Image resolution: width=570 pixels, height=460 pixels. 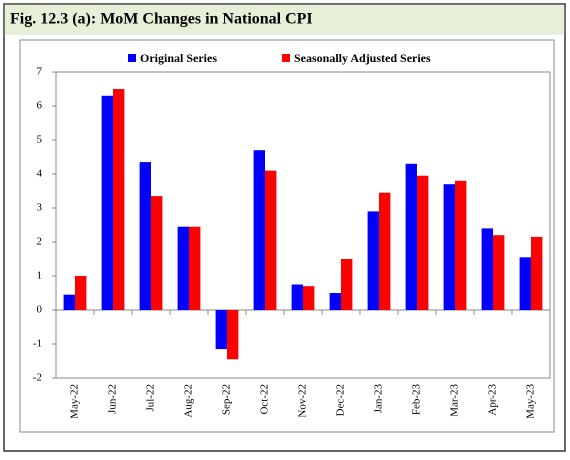 I want to click on legend-label: Seasonally Adjusted Series, so click(x=362, y=58).